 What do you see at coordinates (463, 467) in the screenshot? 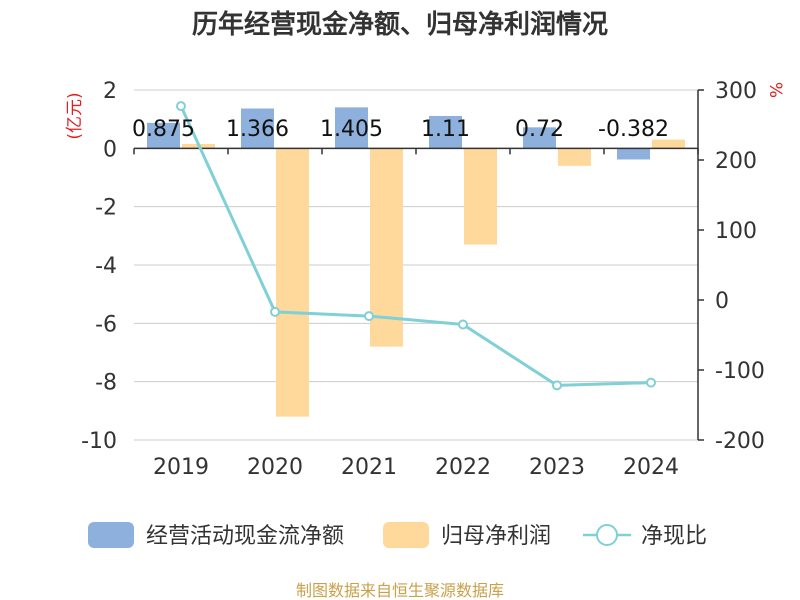
I see `x-tick-label: 2022` at bounding box center [463, 467].